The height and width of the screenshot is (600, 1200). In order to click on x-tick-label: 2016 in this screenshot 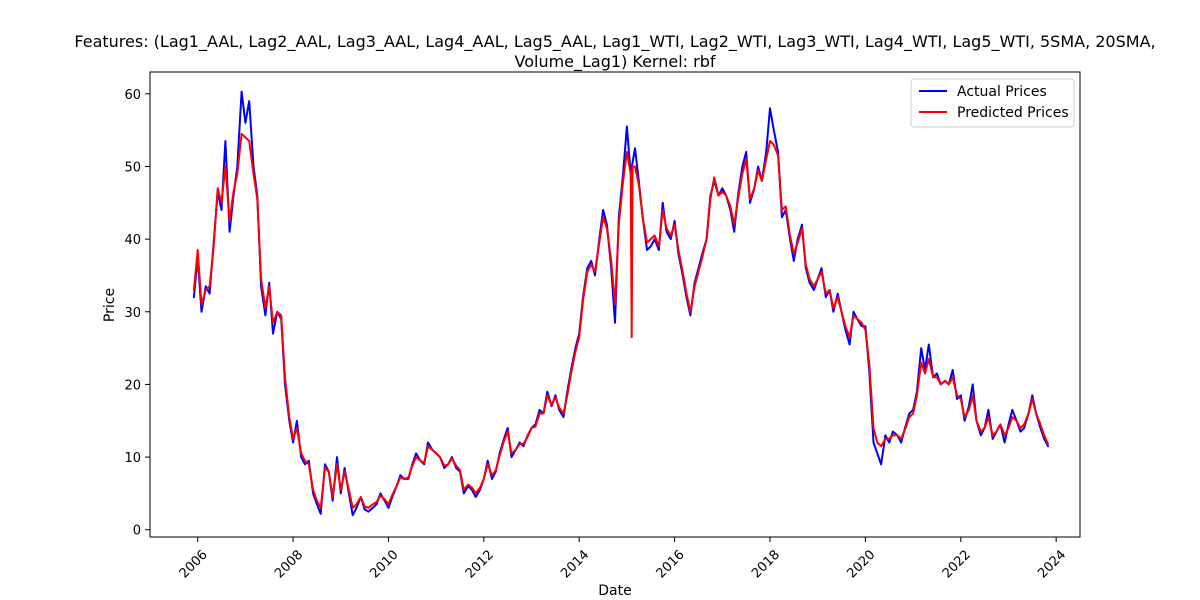, I will do `click(671, 564)`.